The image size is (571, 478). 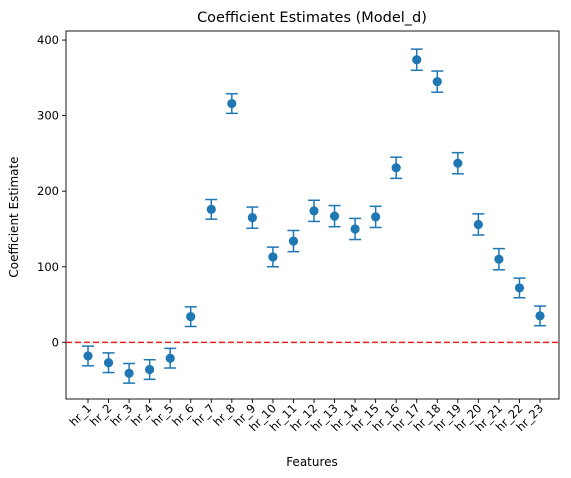 I want to click on y-axis-label: Coefficient Estimate, so click(x=14, y=216).